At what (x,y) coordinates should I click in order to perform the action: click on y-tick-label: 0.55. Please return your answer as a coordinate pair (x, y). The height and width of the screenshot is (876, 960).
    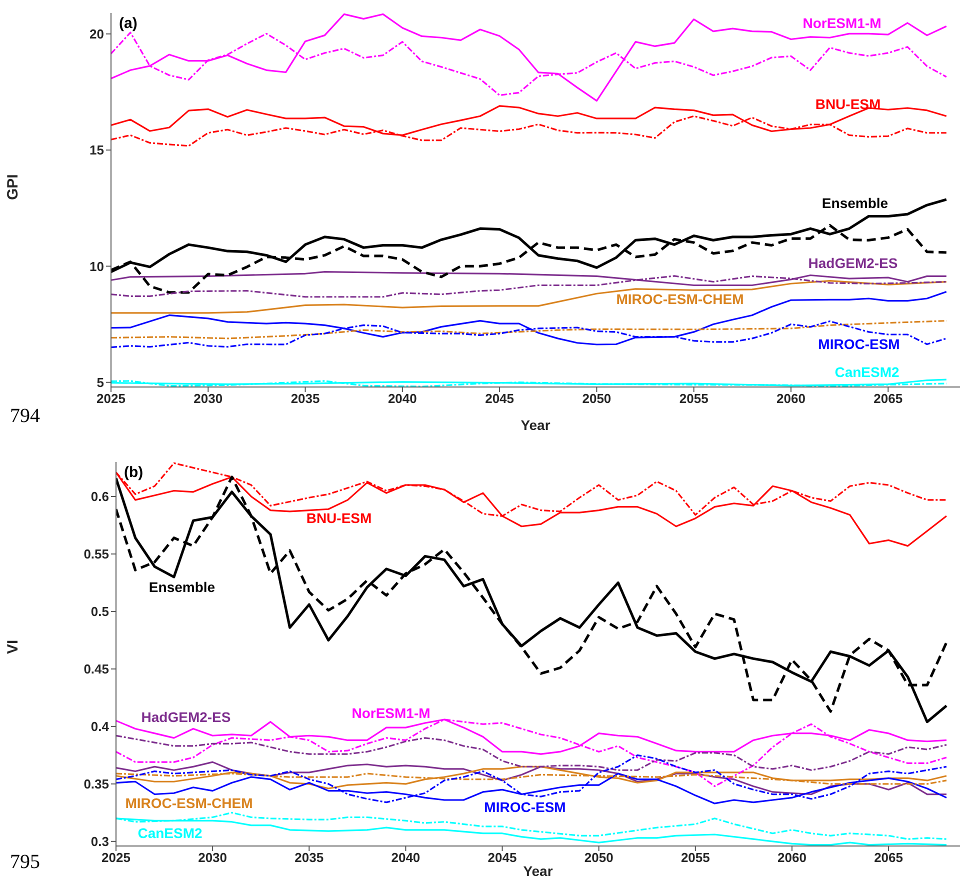
    Looking at the image, I should click on (96, 554).